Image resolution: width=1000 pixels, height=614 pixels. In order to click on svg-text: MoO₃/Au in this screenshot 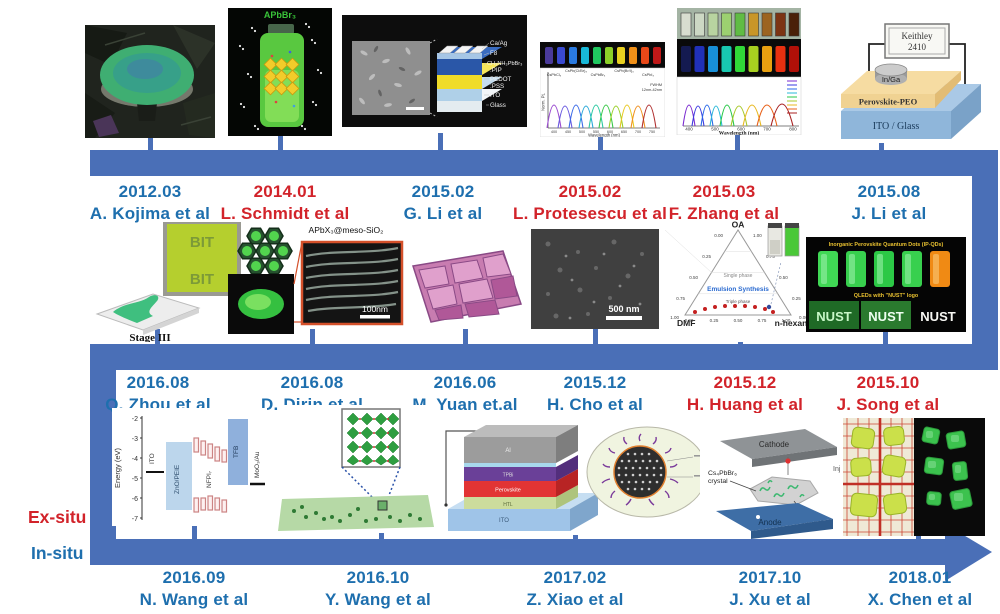, I will do `click(257, 464)`.